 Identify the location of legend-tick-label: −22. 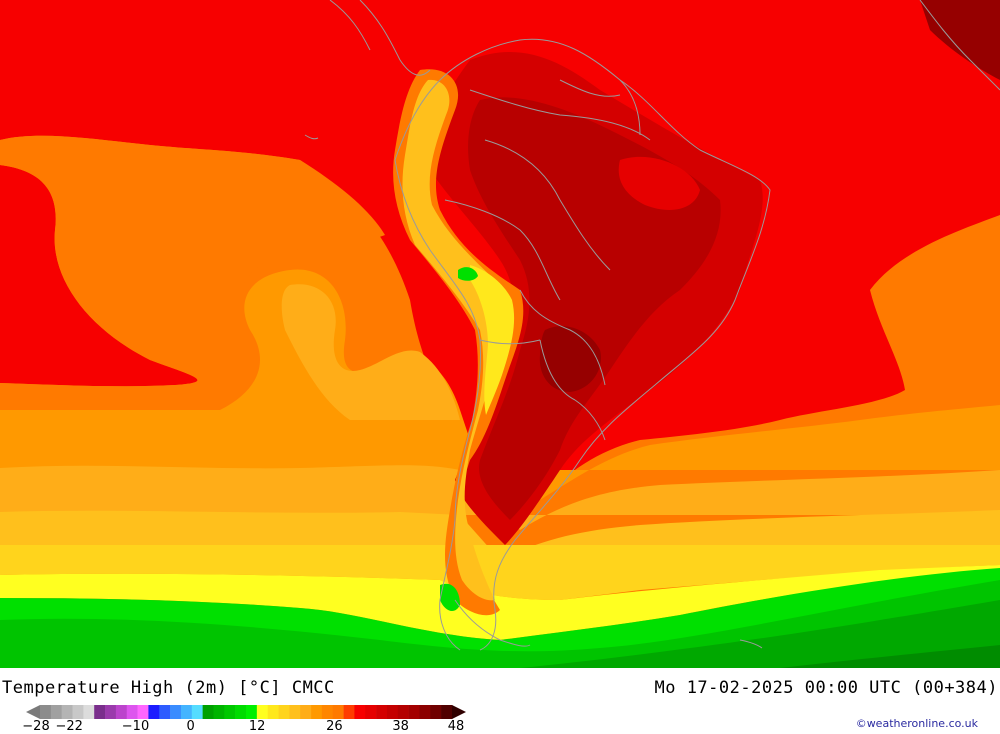
(69, 726).